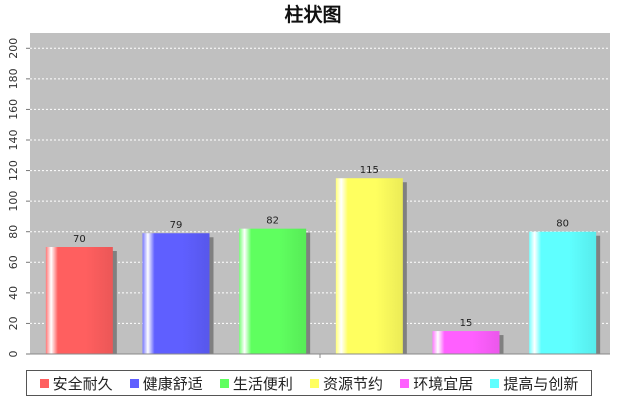  What do you see at coordinates (13, 293) in the screenshot?
I see `y-tick-label: 40` at bounding box center [13, 293].